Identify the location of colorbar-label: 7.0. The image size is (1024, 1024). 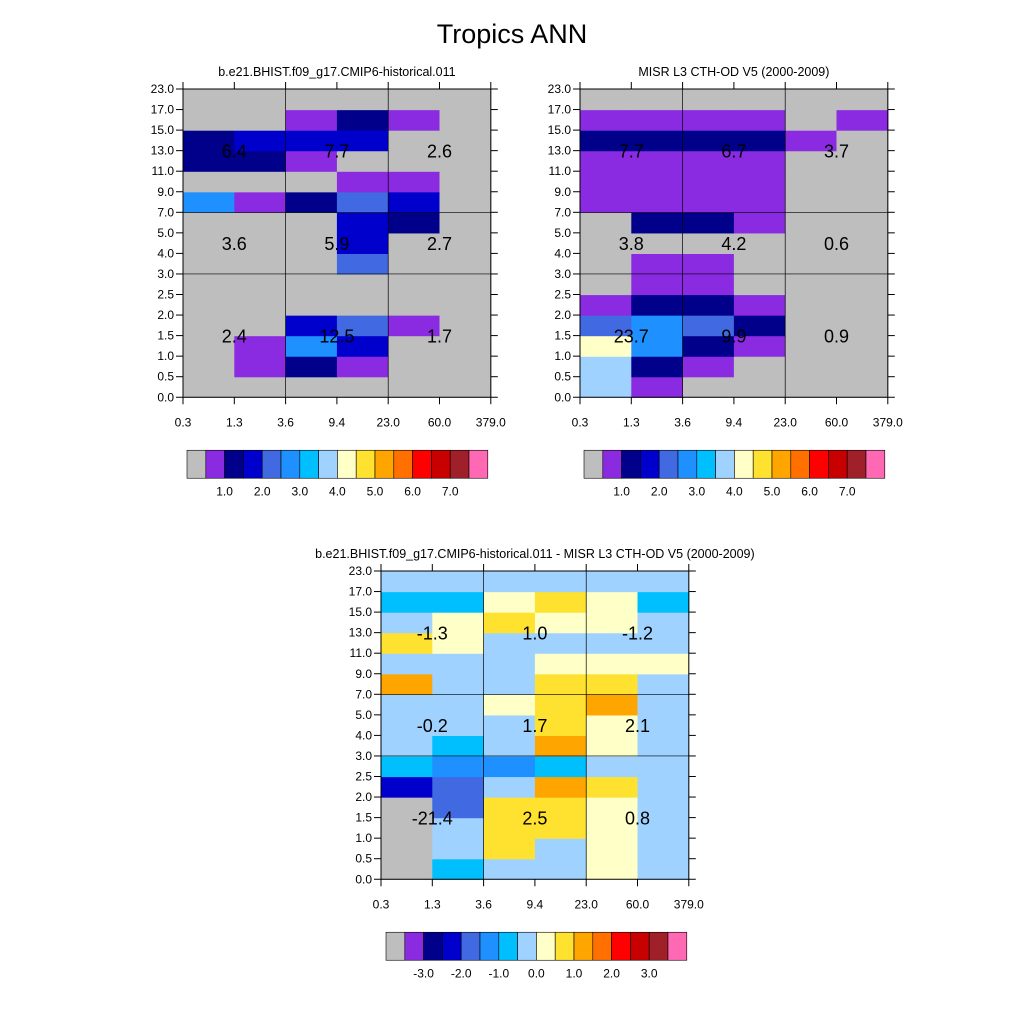
(450, 491).